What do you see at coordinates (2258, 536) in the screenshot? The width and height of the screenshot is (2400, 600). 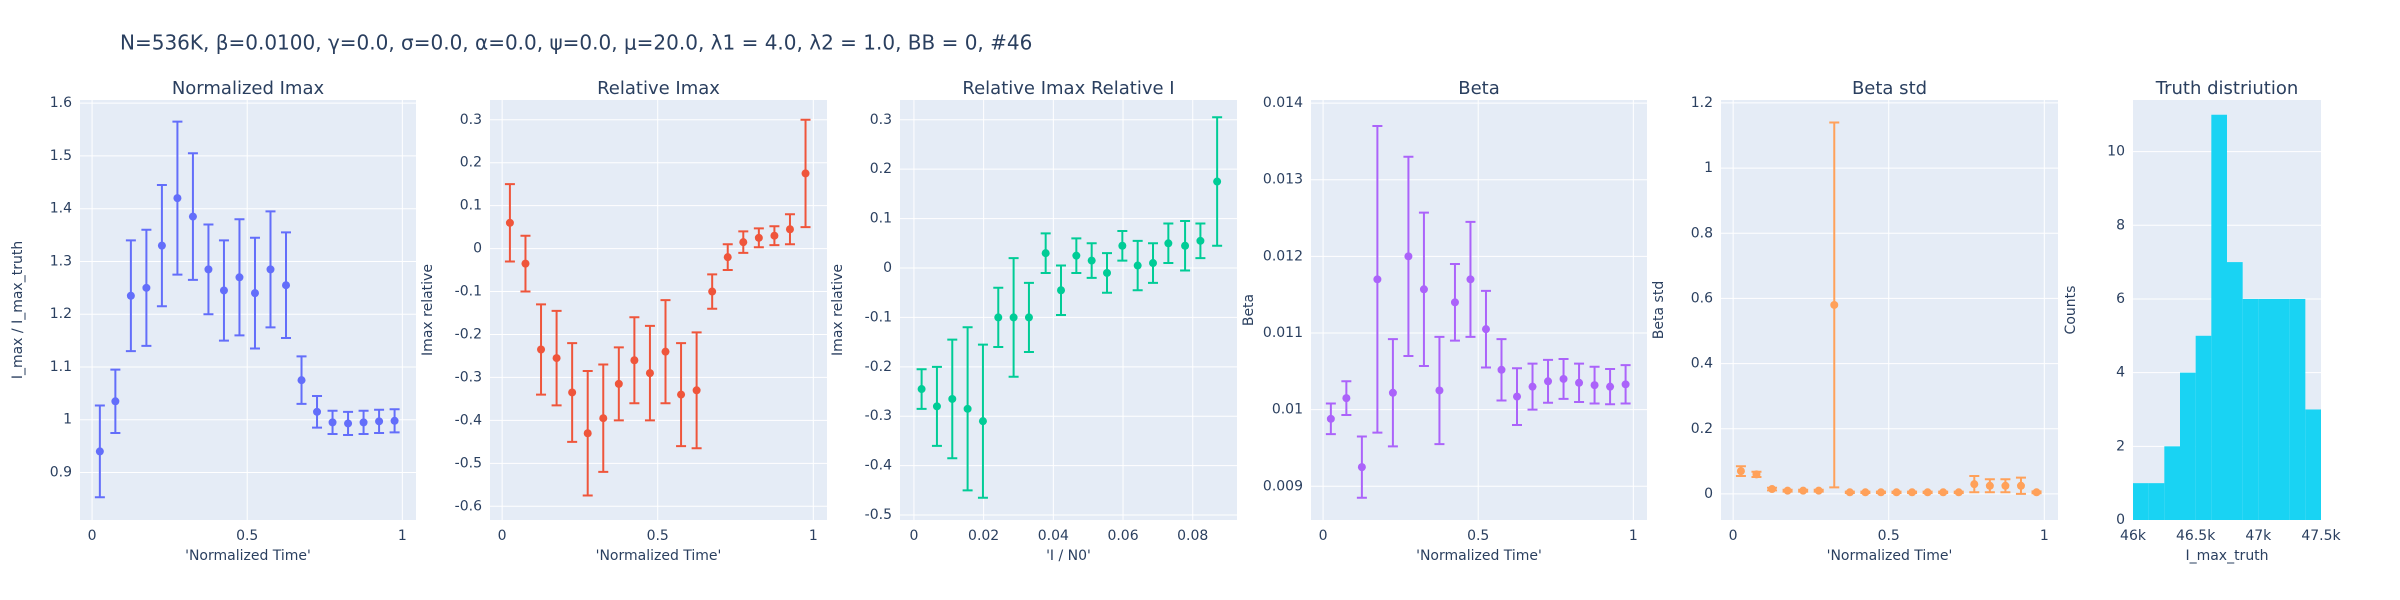 I see `x-tick-label: 47k` at bounding box center [2258, 536].